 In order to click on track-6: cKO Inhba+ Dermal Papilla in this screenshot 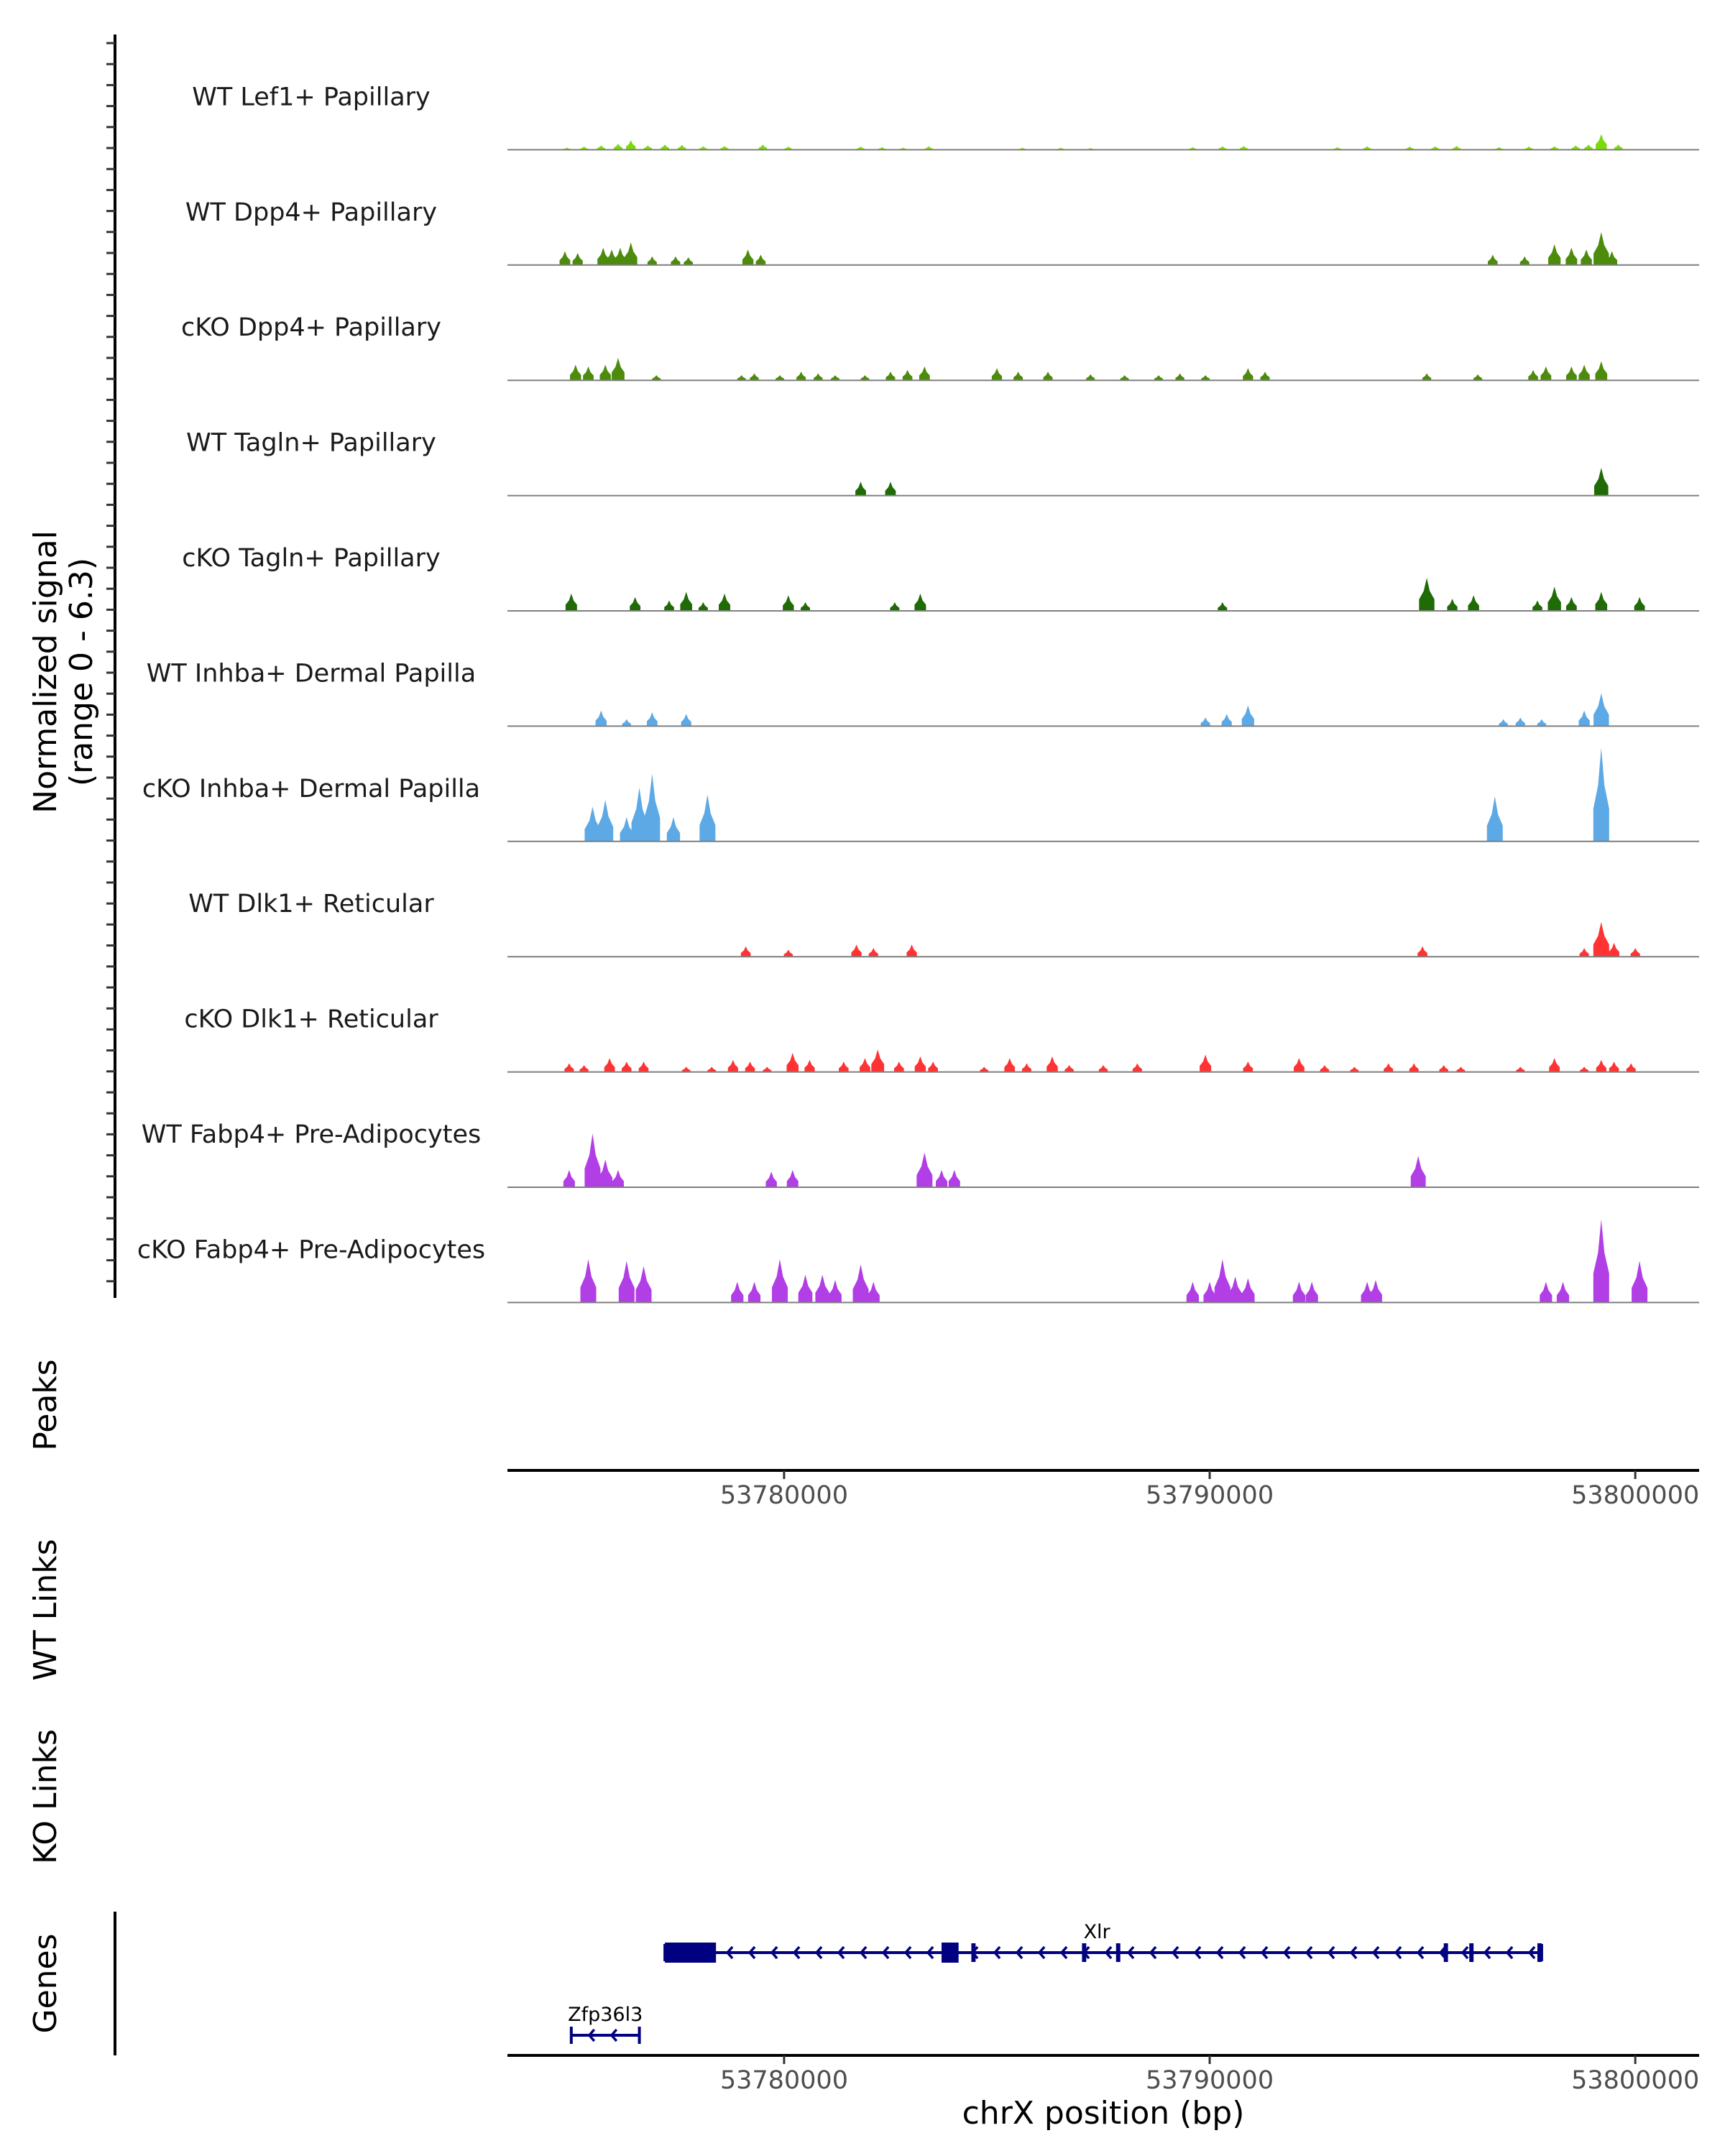, I will do `click(920, 794)`.